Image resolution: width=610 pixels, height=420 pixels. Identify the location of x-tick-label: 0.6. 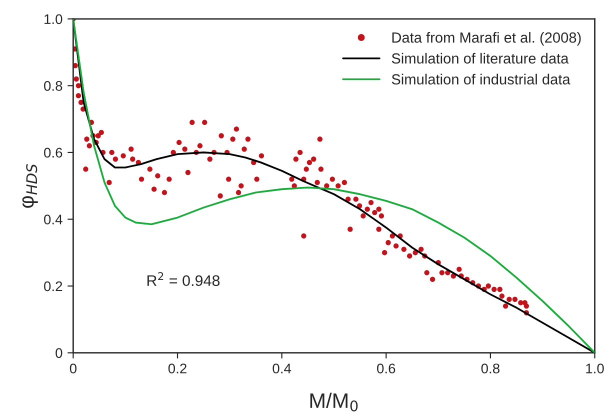
(386, 369).